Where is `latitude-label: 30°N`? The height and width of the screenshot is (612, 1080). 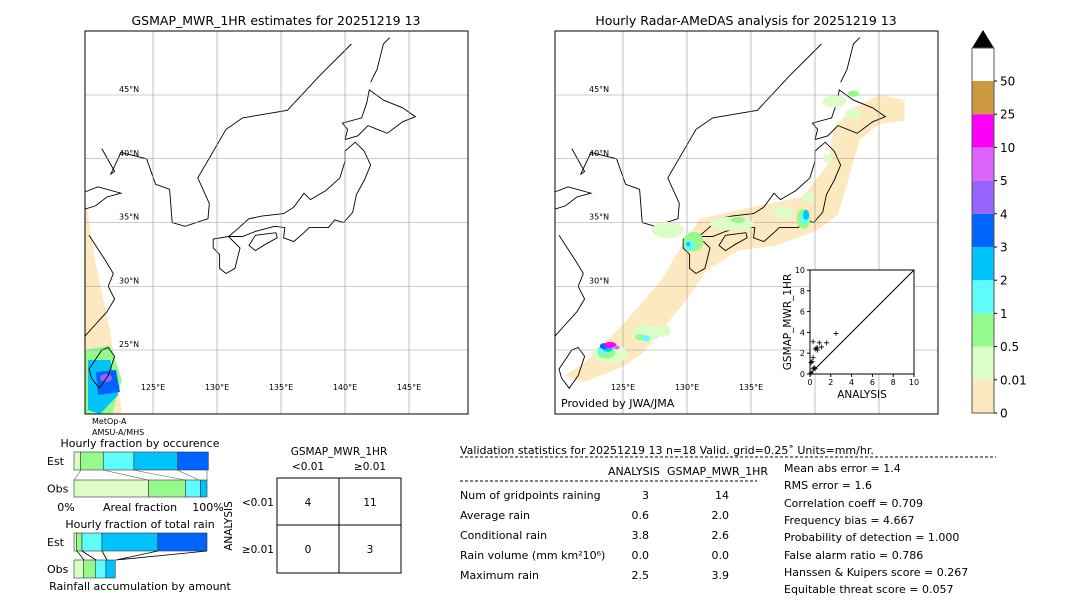
latitude-label: 30°N is located at coordinates (599, 280).